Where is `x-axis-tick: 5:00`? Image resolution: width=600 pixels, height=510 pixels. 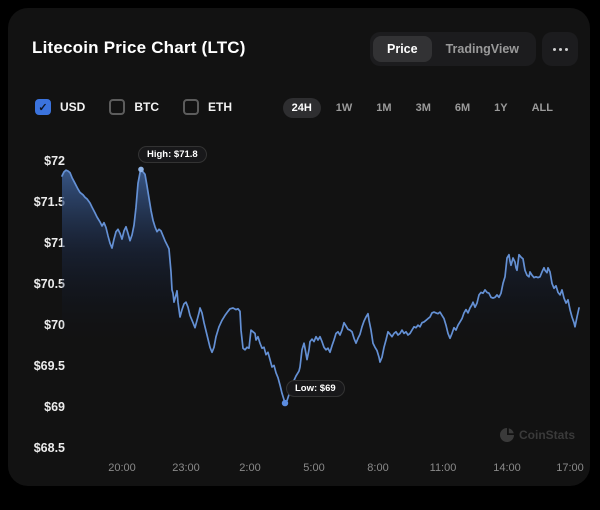
x-axis-tick: 5:00 is located at coordinates (314, 468).